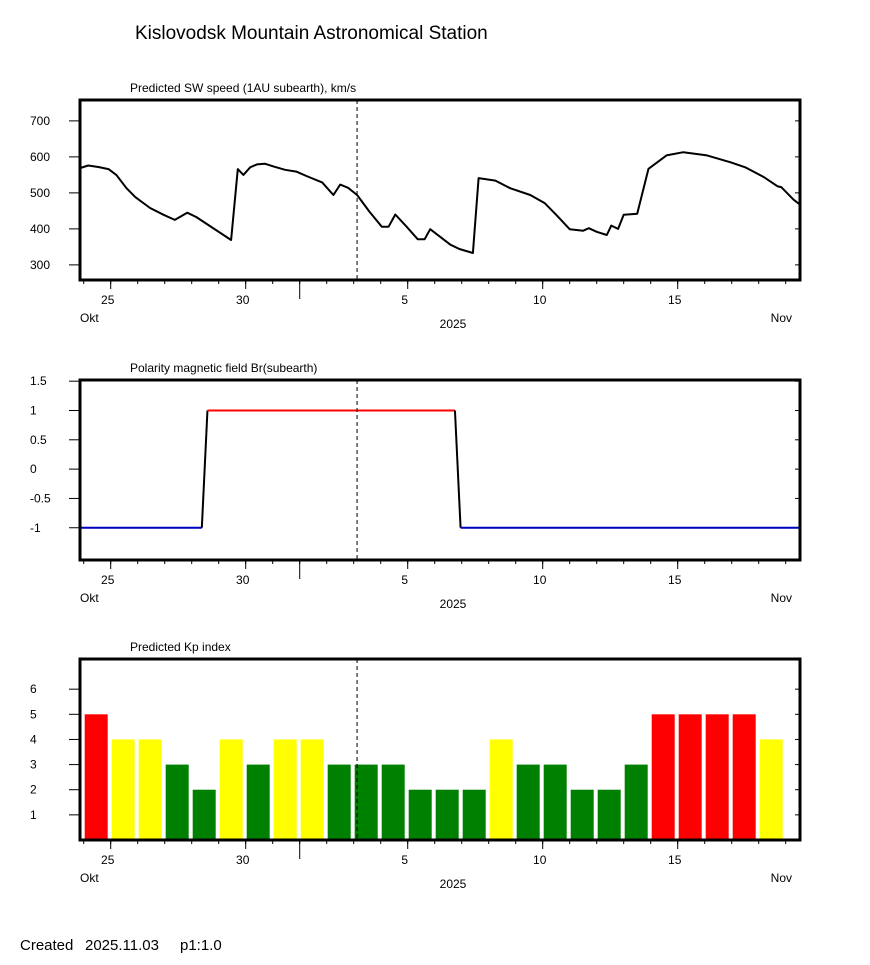  I want to click on y-tick-label: 500, so click(40, 193).